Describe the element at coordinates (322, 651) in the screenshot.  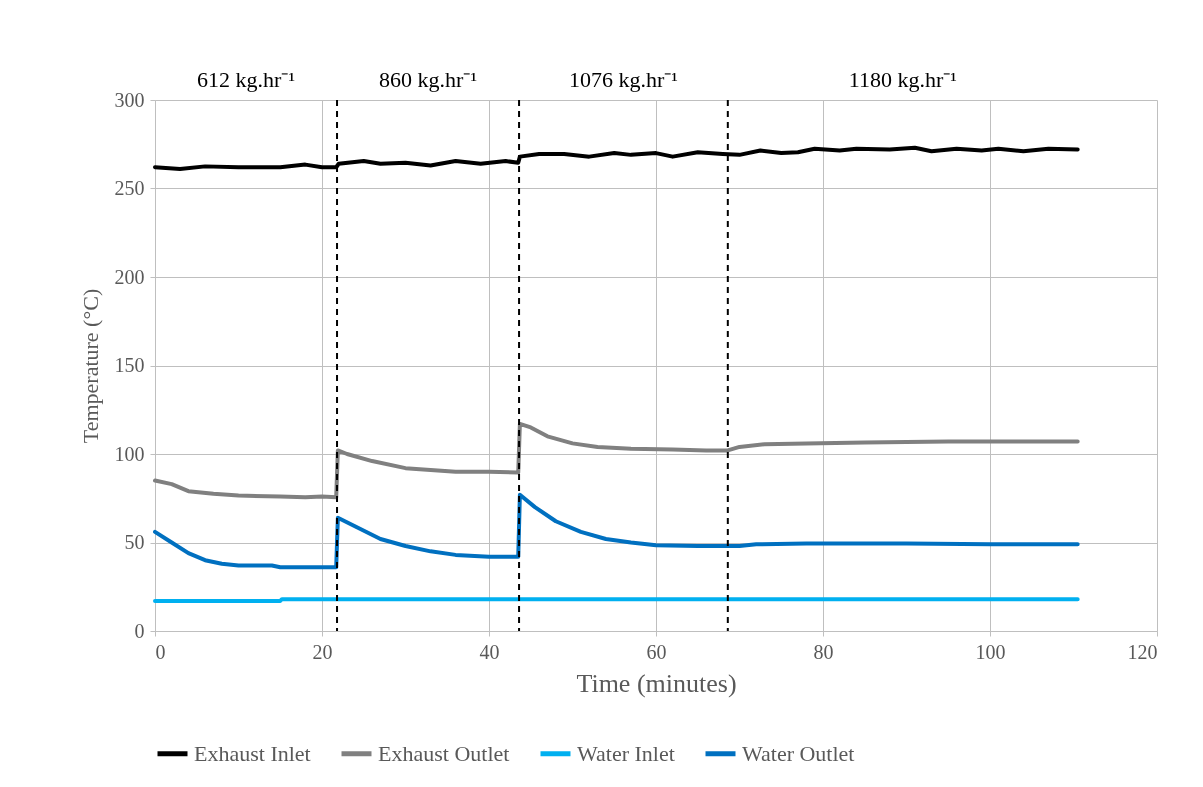
I see `x-tick-label: 20` at that location.